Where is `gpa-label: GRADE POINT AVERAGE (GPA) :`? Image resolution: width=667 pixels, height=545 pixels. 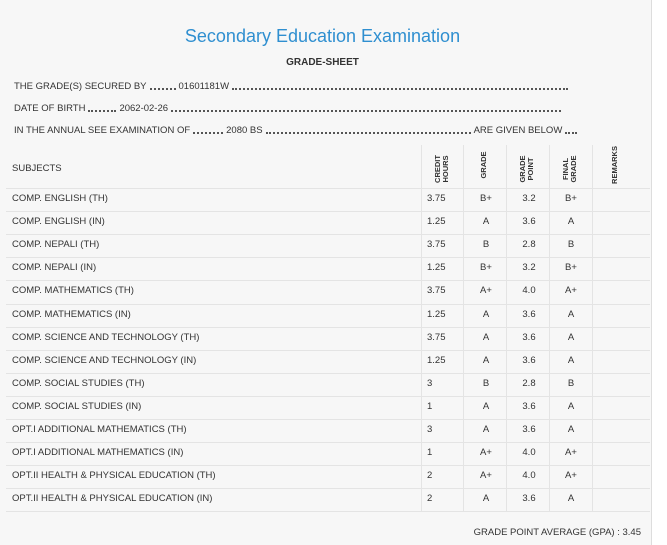 gpa-label: GRADE POINT AVERAGE (GPA) : is located at coordinates (546, 532).